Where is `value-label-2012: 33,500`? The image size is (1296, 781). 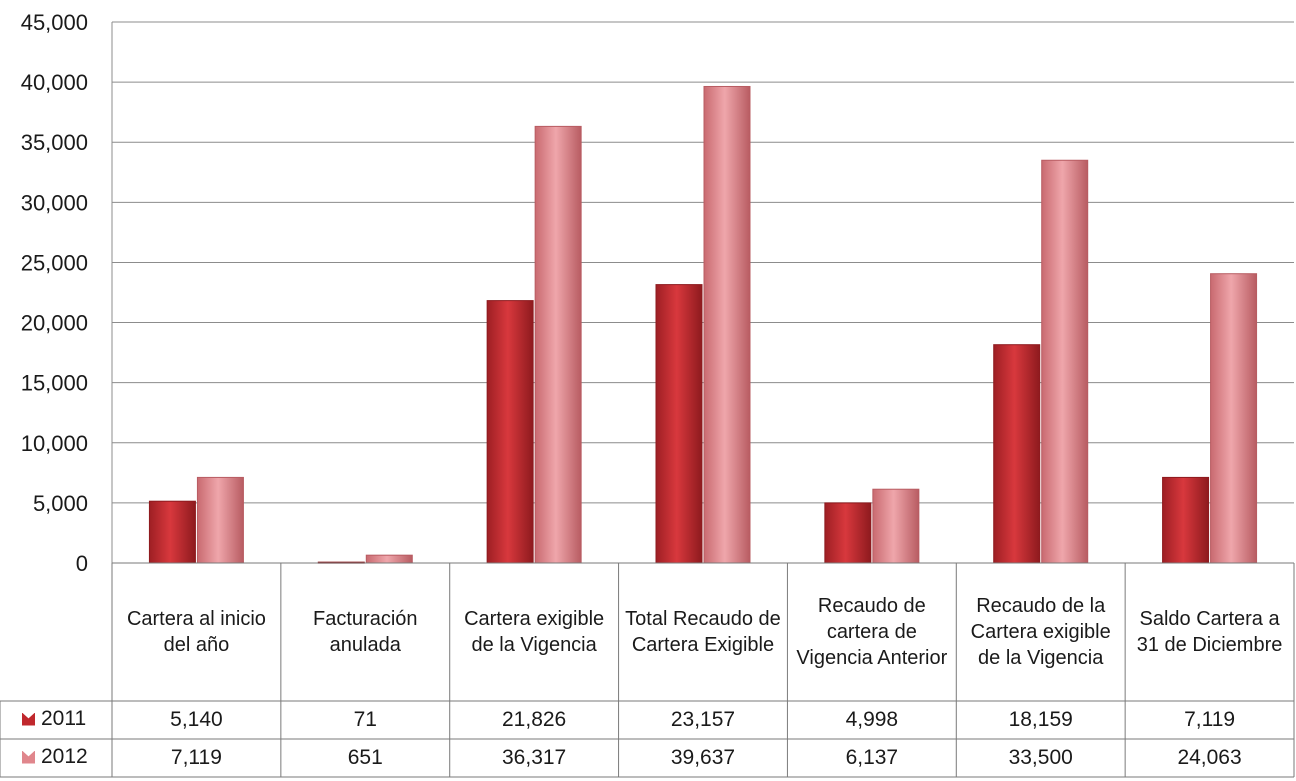
value-label-2012: 33,500 is located at coordinates (1040, 757).